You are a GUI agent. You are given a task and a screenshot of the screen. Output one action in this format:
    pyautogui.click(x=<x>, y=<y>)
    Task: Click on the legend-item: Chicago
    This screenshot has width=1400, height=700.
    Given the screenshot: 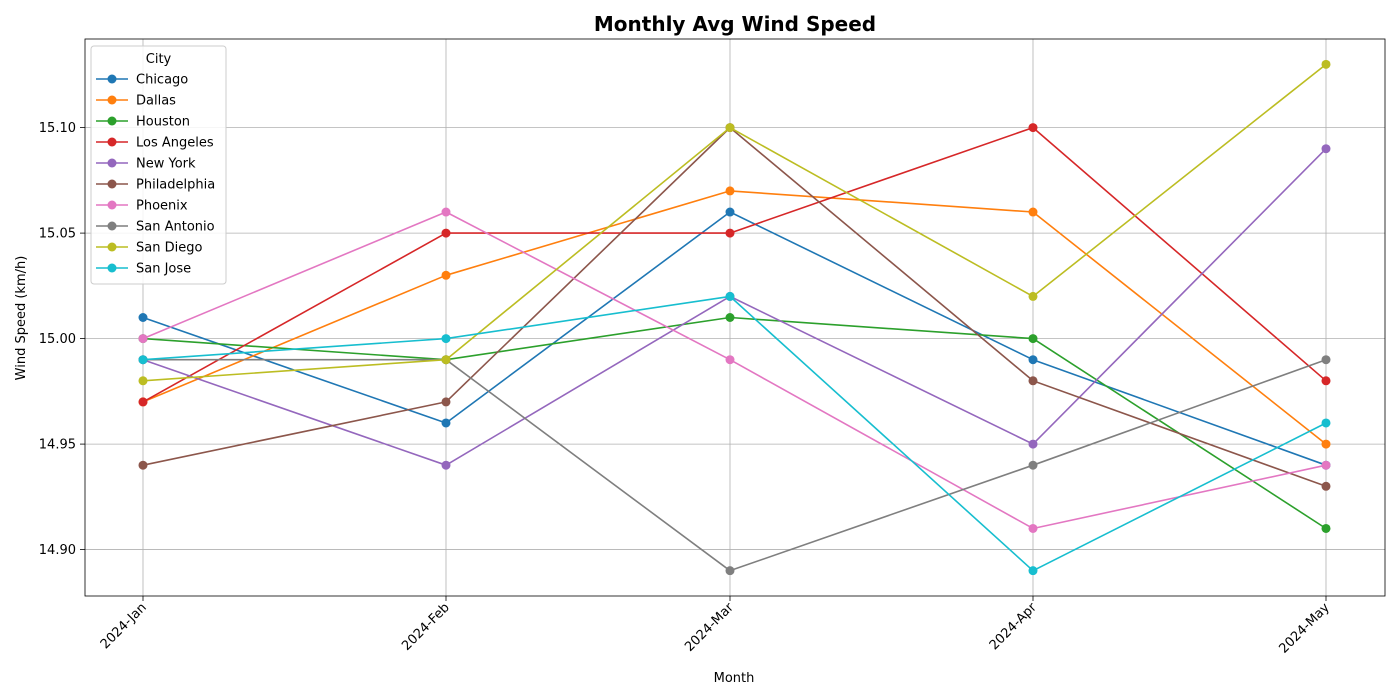 What is the action you would take?
    pyautogui.click(x=142, y=80)
    